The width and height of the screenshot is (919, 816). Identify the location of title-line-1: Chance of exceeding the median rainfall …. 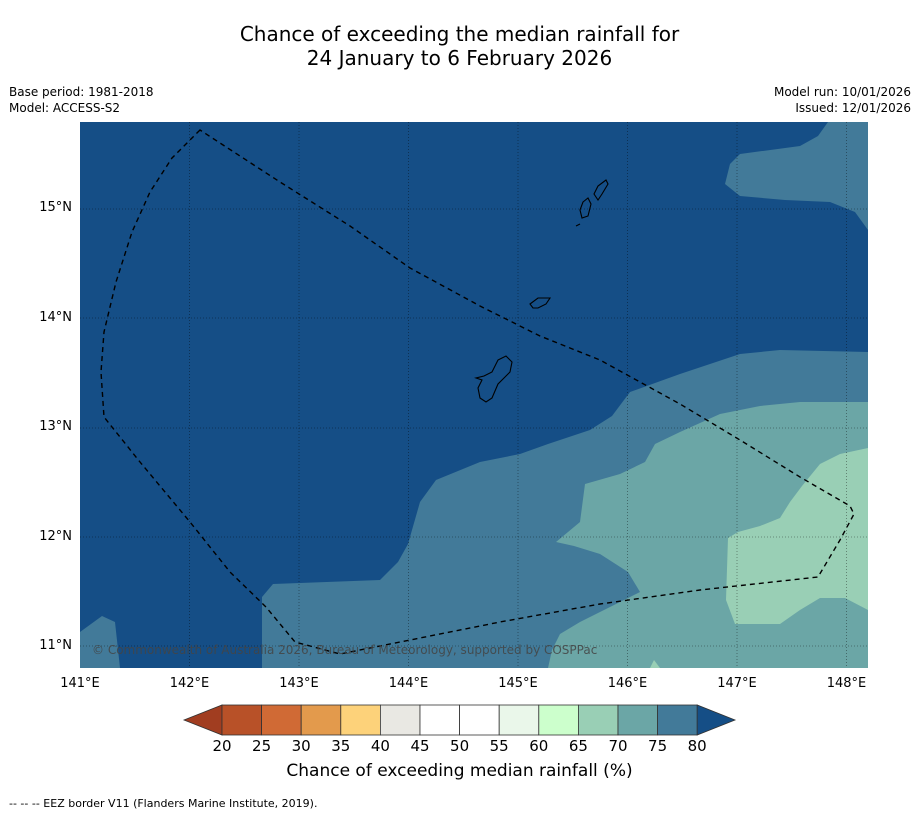
(459, 34).